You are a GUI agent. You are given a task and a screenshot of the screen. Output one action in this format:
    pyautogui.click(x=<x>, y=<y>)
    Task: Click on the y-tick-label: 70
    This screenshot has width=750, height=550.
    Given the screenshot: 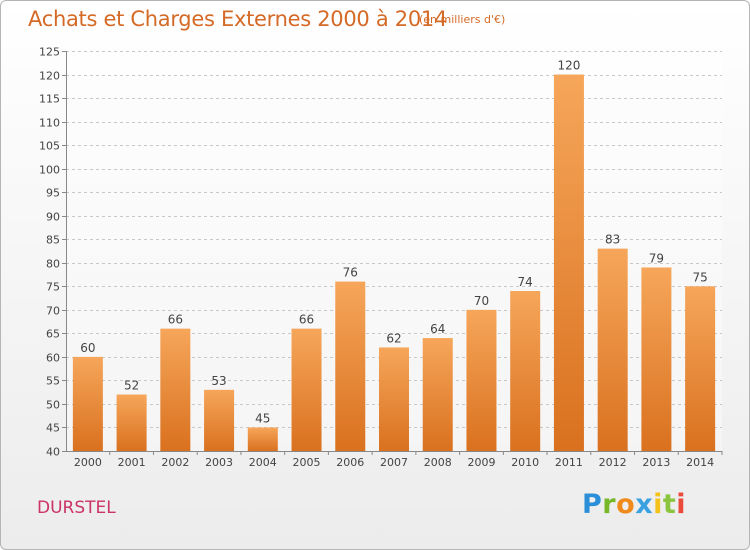 What is the action you would take?
    pyautogui.click(x=53, y=311)
    